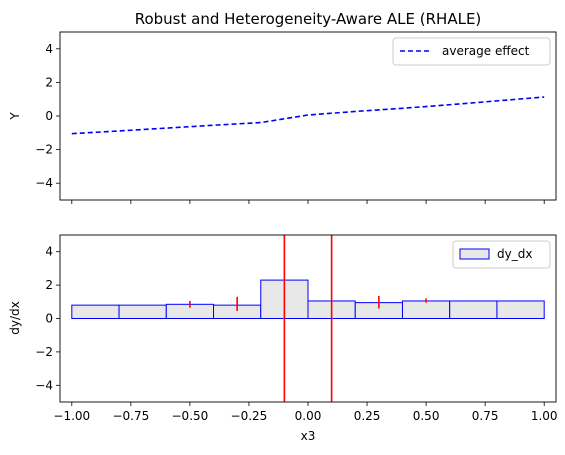 The width and height of the screenshot is (565, 455). I want to click on legend-swatch-dy-dx, so click(474, 254).